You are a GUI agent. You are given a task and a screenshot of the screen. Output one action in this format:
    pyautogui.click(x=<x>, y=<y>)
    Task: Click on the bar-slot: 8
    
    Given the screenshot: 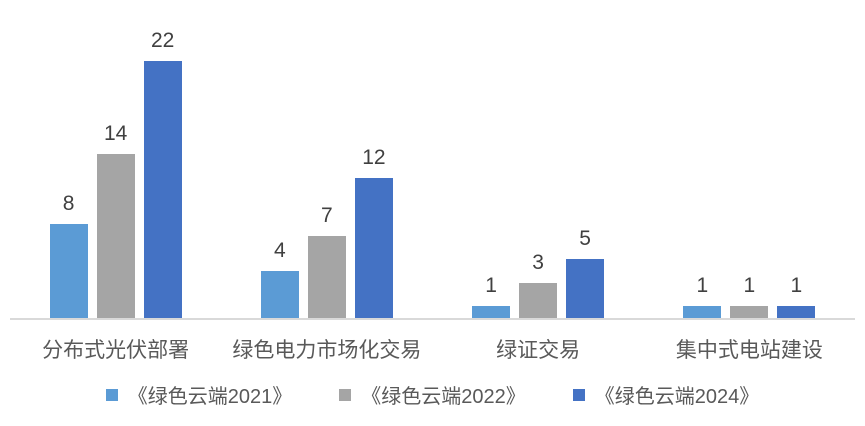 What is the action you would take?
    pyautogui.click(x=68, y=255)
    